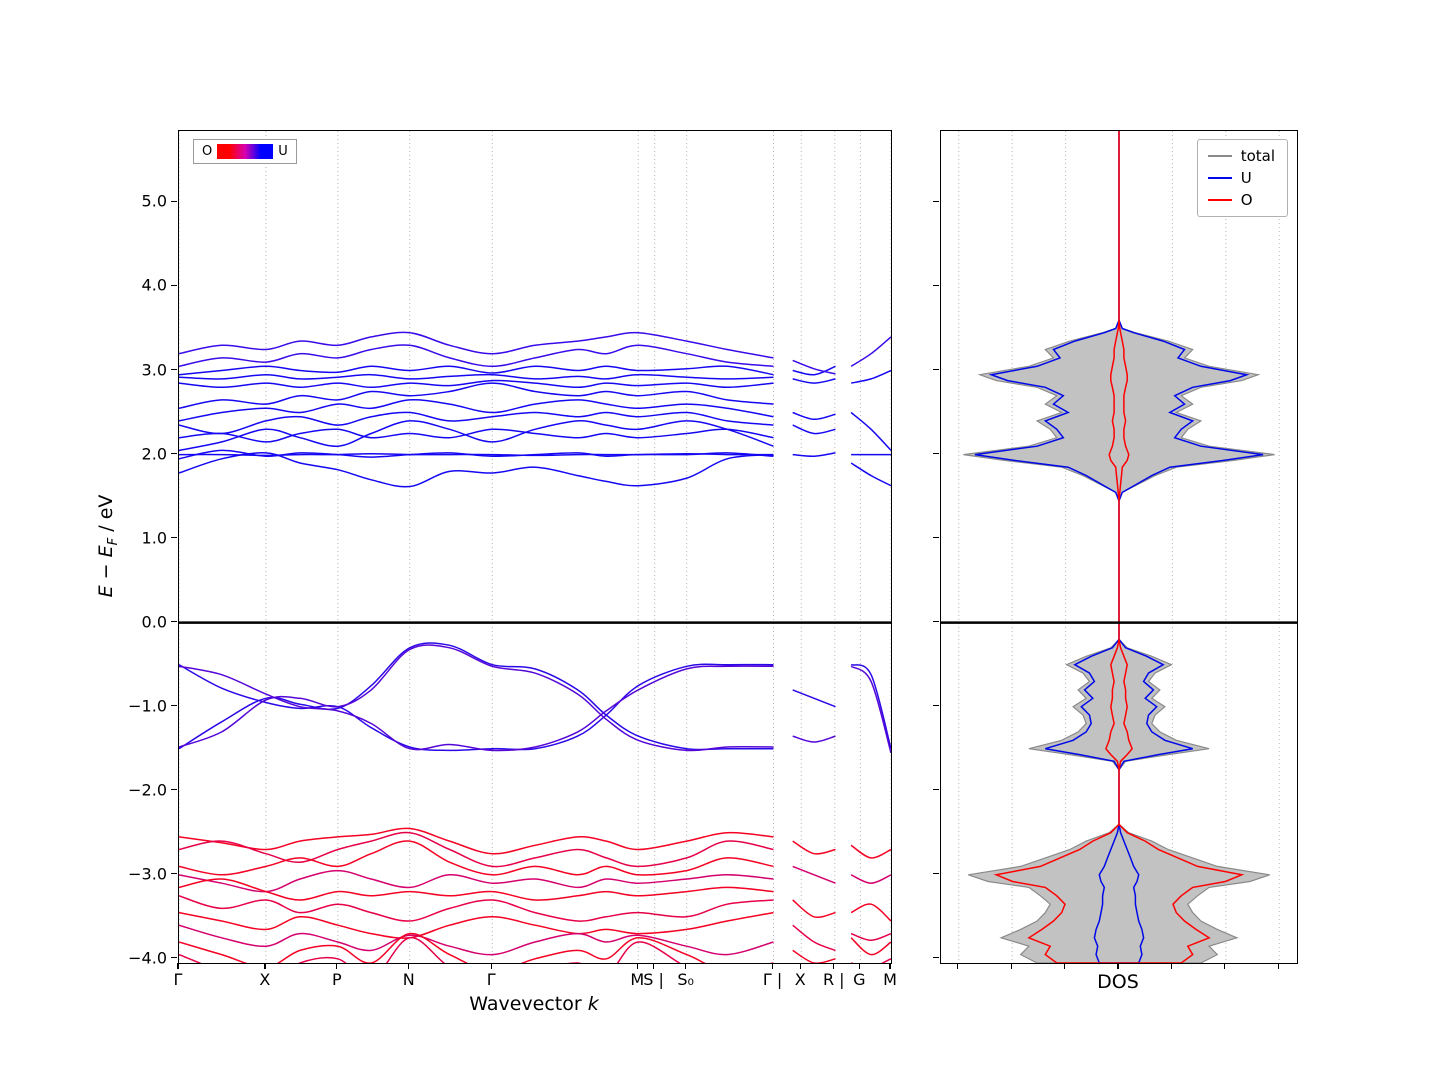 This screenshot has width=1440, height=1080. Describe the element at coordinates (154, 538) in the screenshot. I see `y-tick-label: 1.0` at that location.